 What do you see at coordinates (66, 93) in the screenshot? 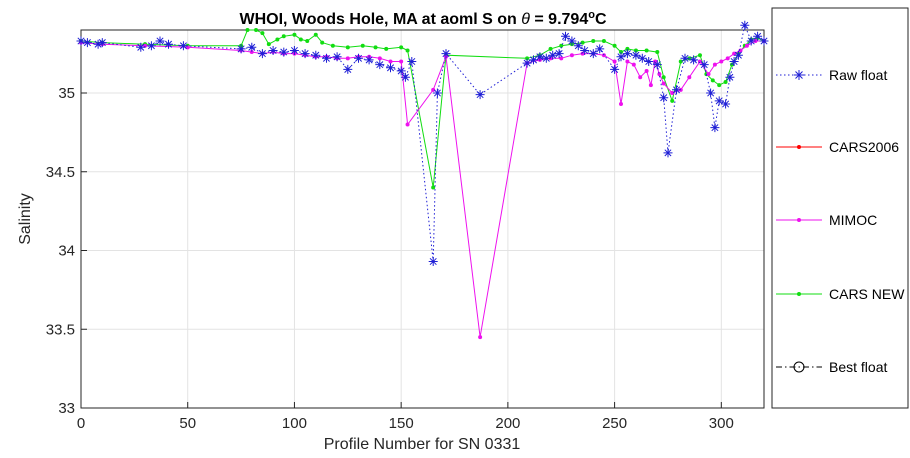
I see `y-tick-label: 35` at bounding box center [66, 93].